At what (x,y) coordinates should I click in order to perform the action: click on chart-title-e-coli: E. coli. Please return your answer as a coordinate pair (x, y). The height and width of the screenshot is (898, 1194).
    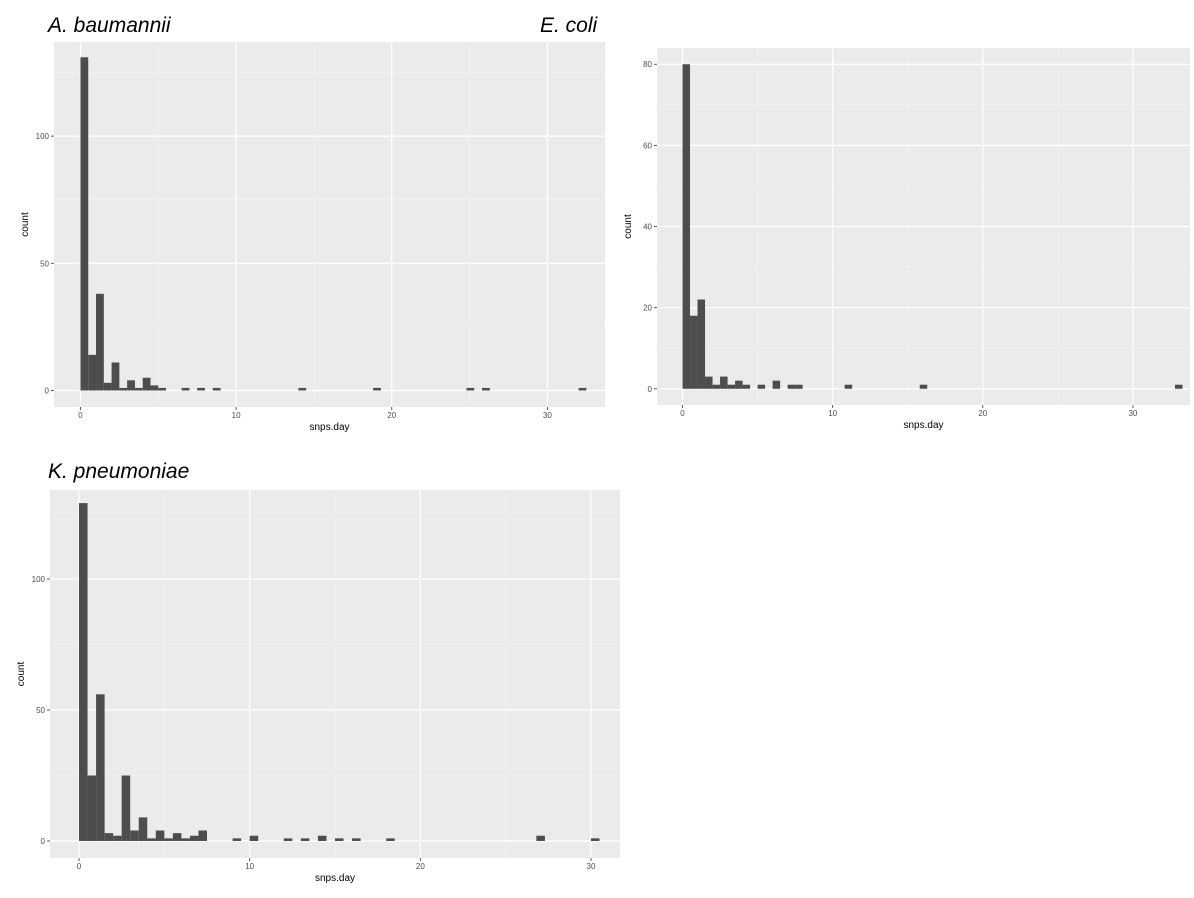
    Looking at the image, I should click on (569, 25).